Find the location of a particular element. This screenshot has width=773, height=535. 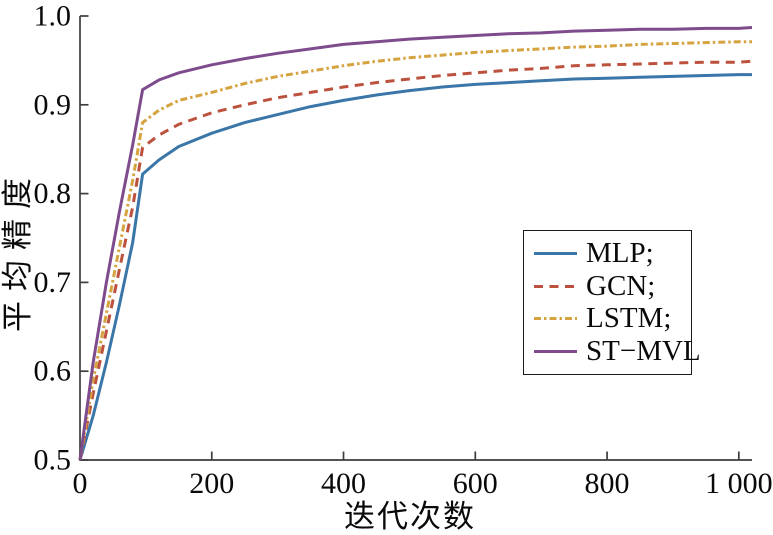

y-tick-label: 0.6 is located at coordinates (53, 371).